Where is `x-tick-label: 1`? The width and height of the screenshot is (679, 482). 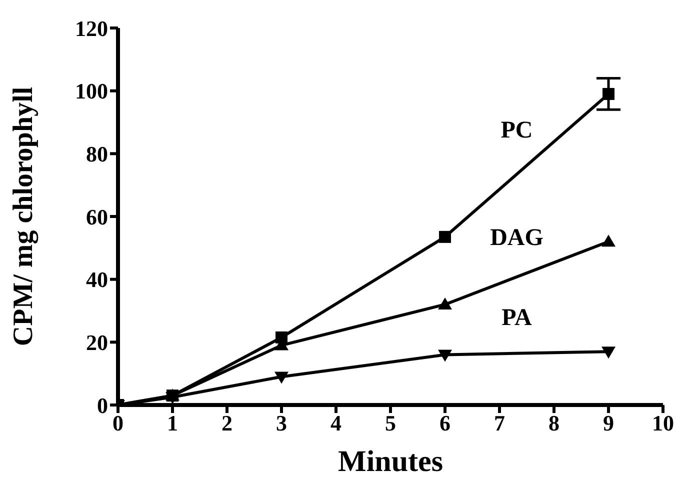
x-tick-label: 1 is located at coordinates (172, 423).